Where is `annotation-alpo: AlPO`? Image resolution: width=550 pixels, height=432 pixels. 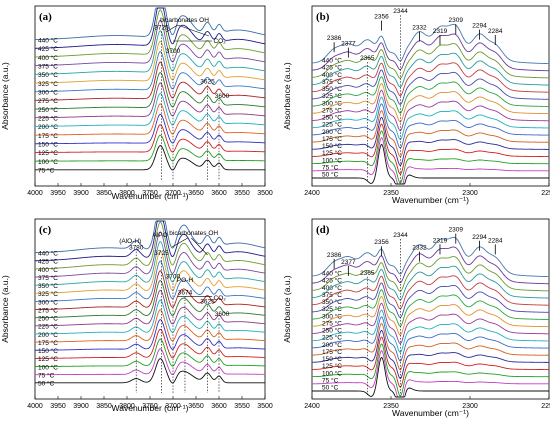
annotation-alpo: AlPO is located at coordinates (160, 235).